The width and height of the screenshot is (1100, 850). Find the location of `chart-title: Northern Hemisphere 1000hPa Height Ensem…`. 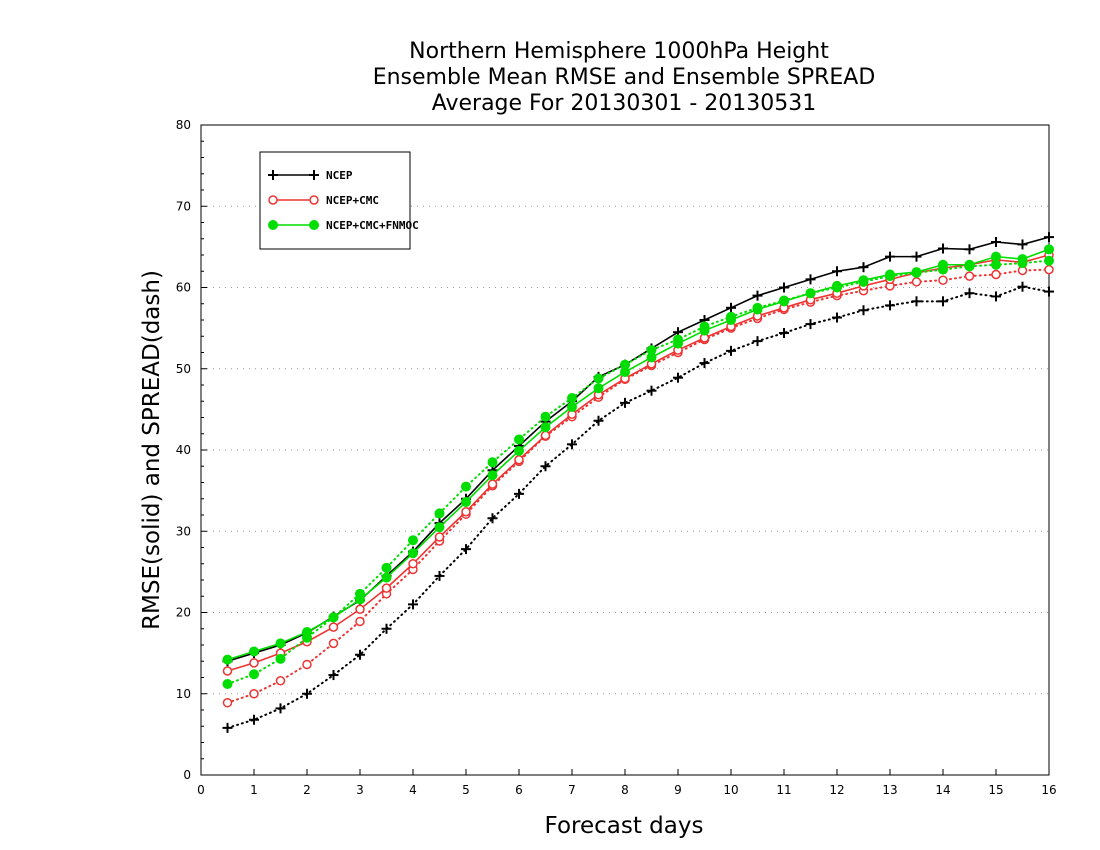

chart-title: Northern Hemisphere 1000hPa Height Ensem… is located at coordinates (624, 77).